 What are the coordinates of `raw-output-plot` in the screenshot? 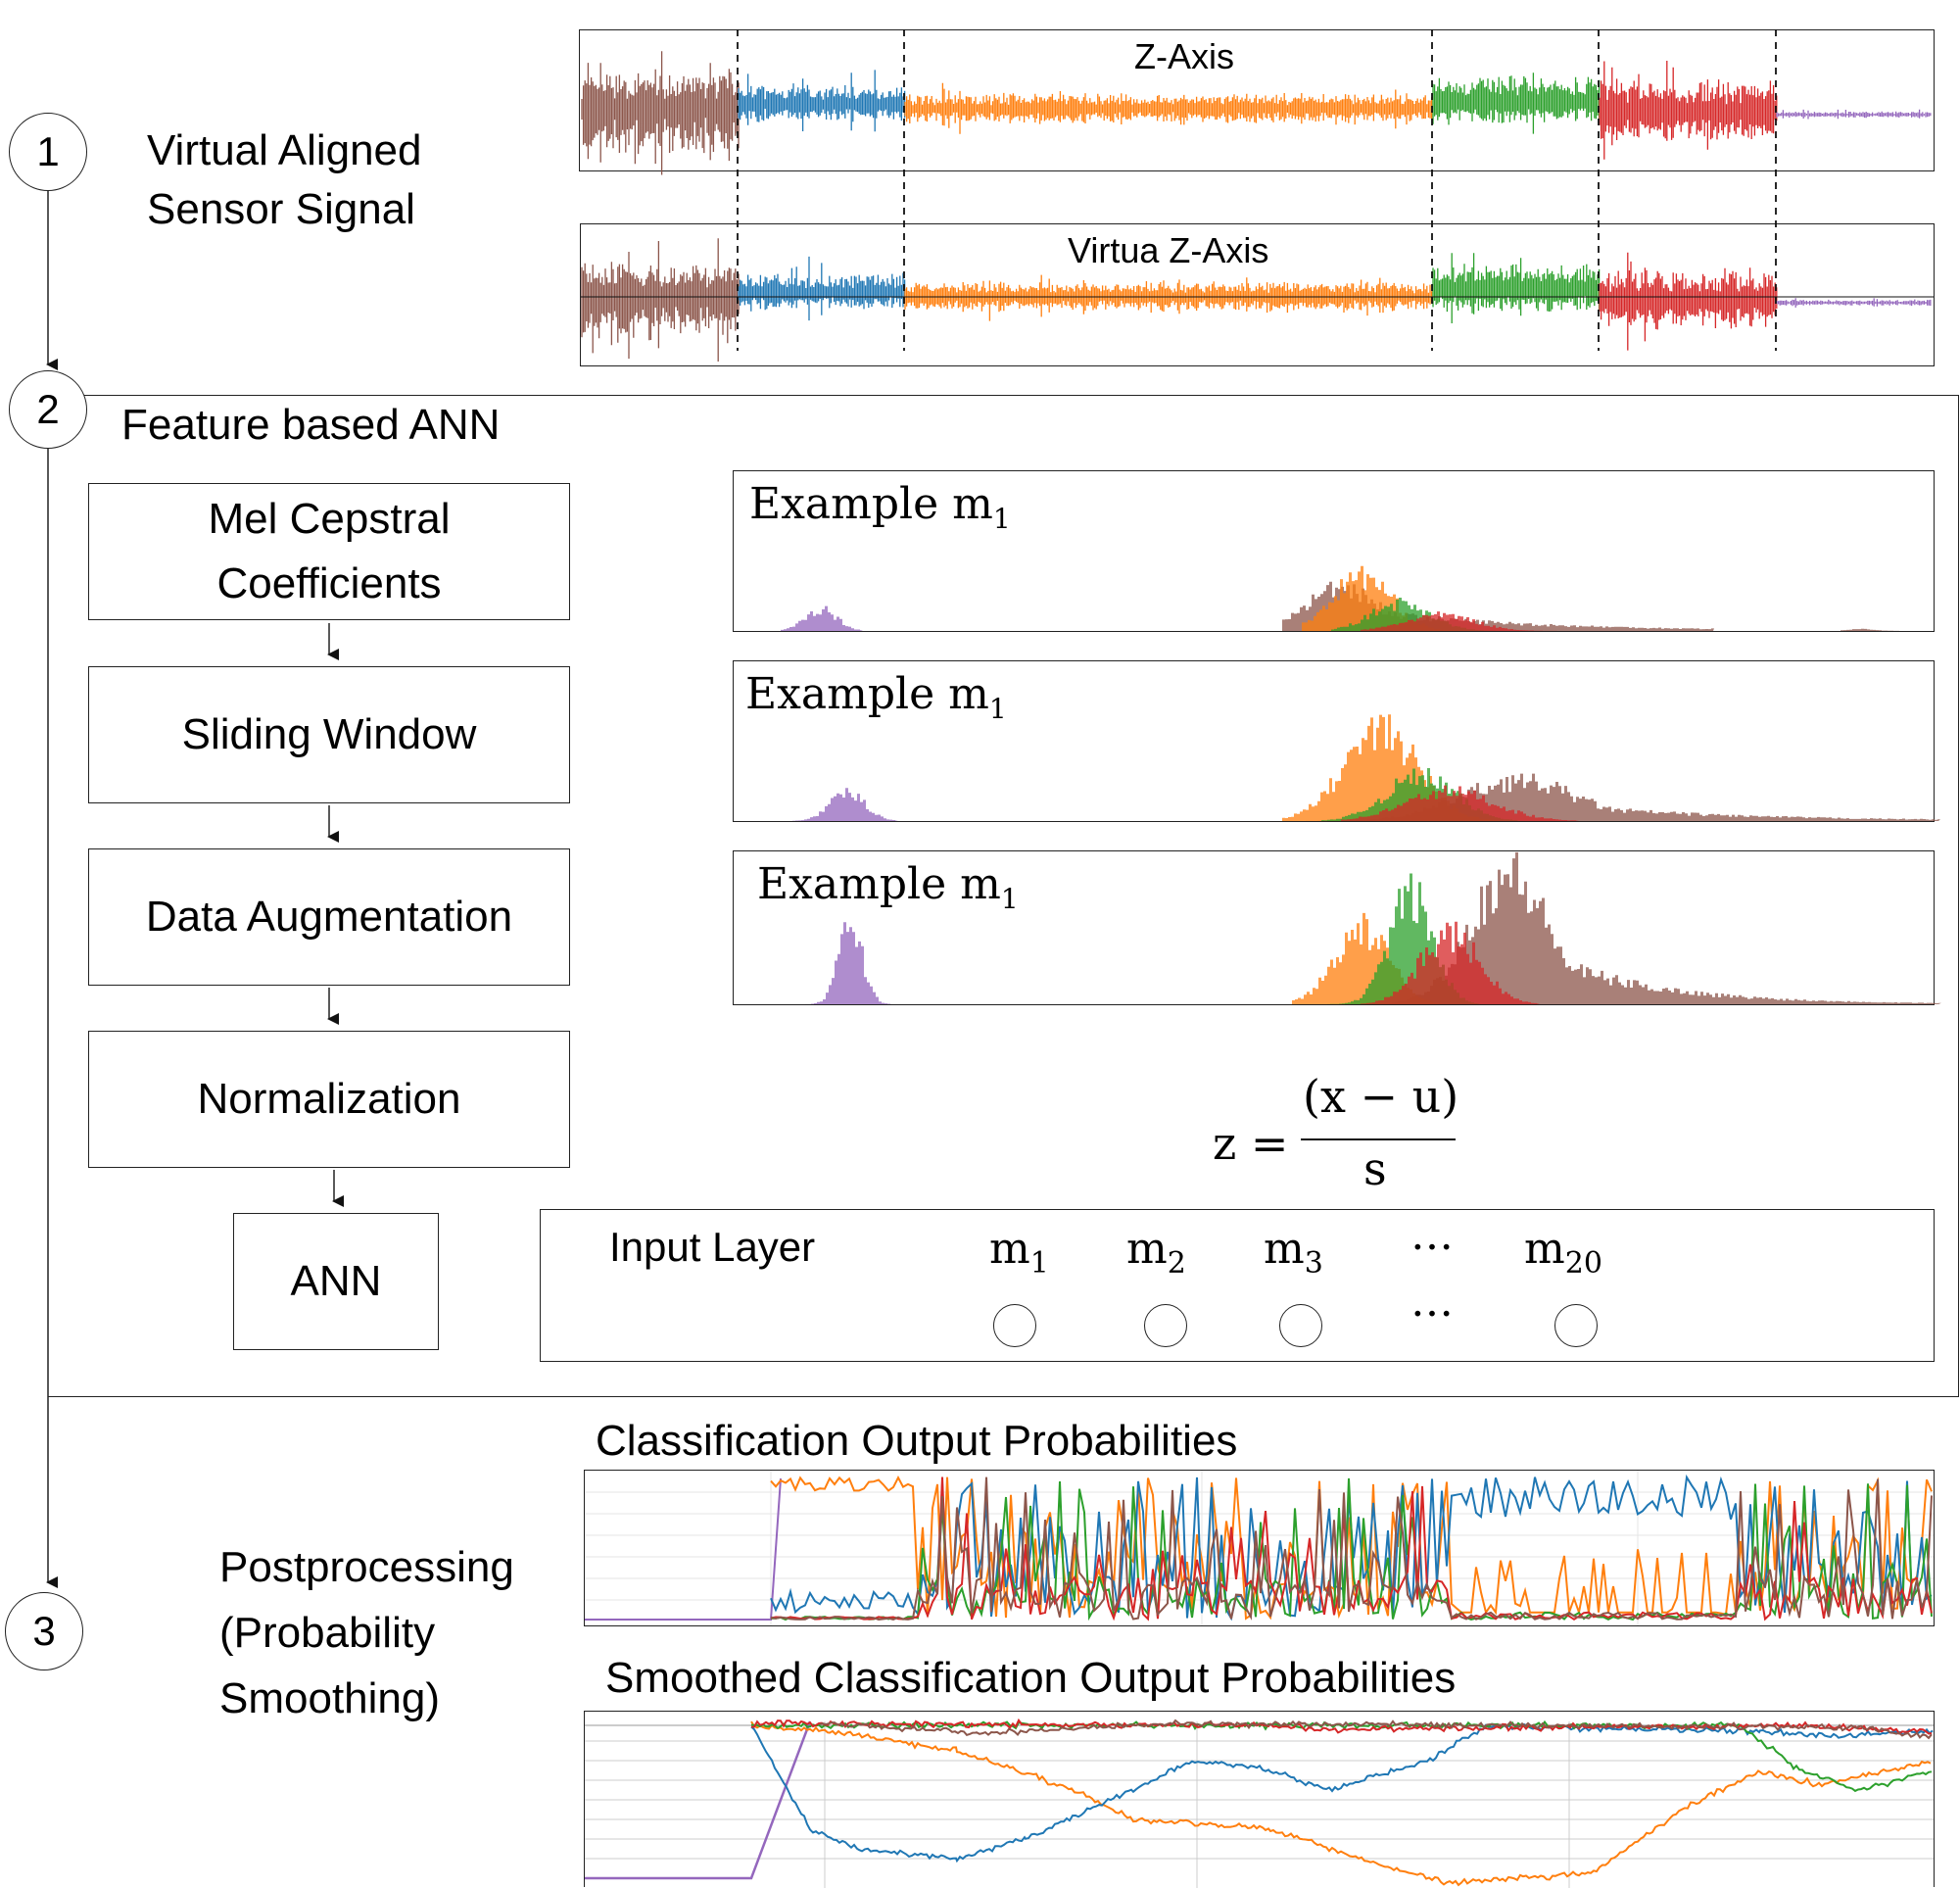 It's located at (1259, 1548).